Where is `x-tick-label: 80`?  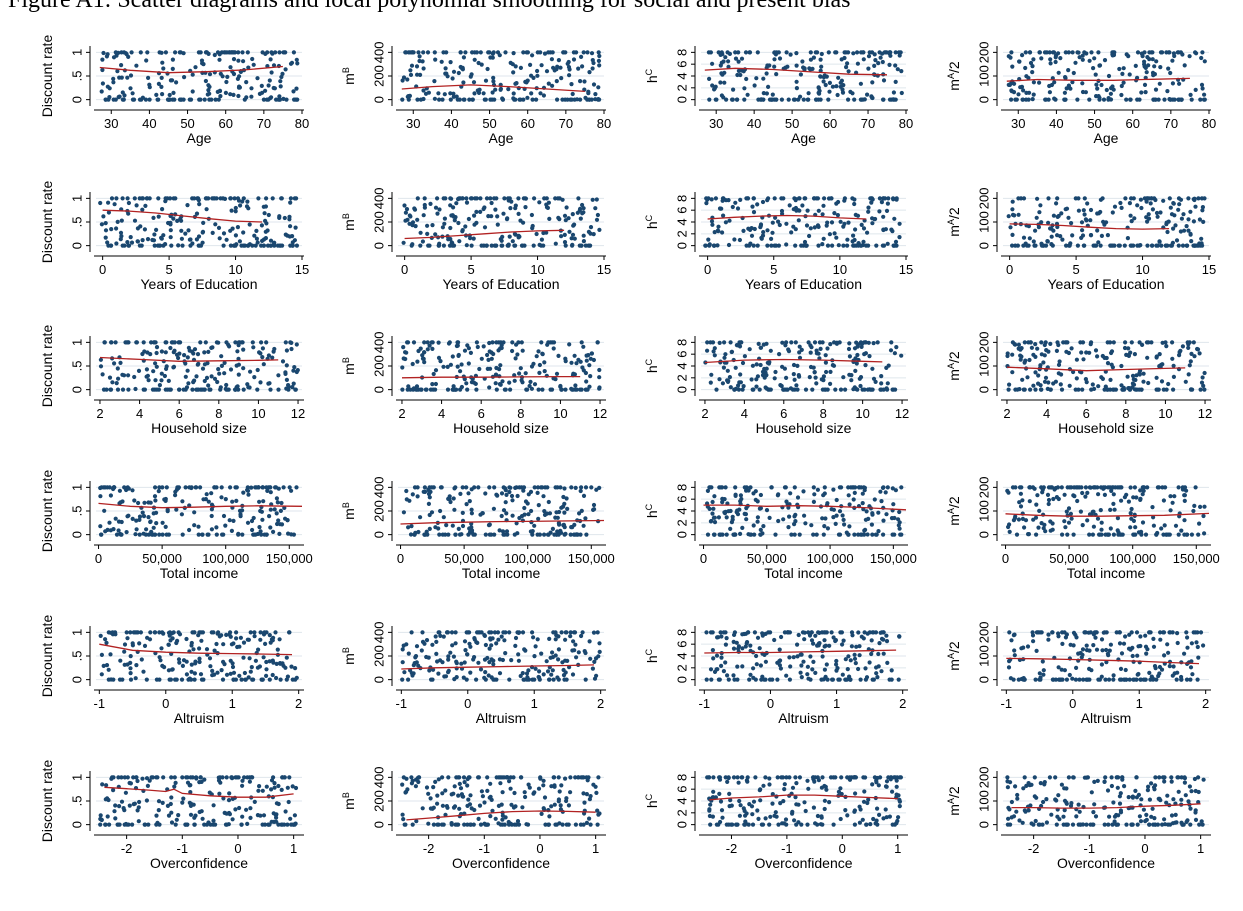
x-tick-label: 80 is located at coordinates (604, 123).